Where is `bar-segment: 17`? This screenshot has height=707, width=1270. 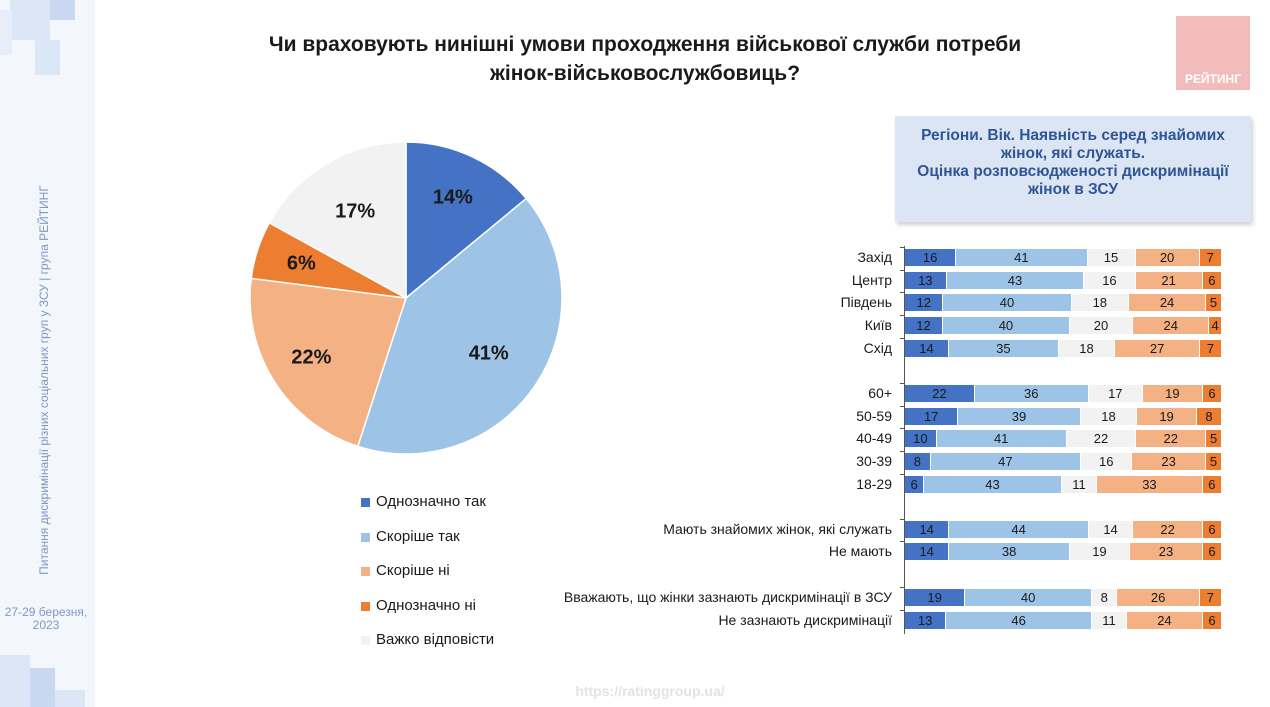 bar-segment: 17 is located at coordinates (1115, 393).